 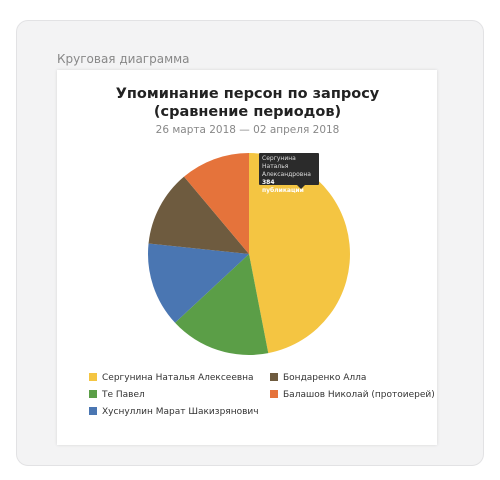 I want to click on legend-item: Те Павел, so click(x=117, y=395).